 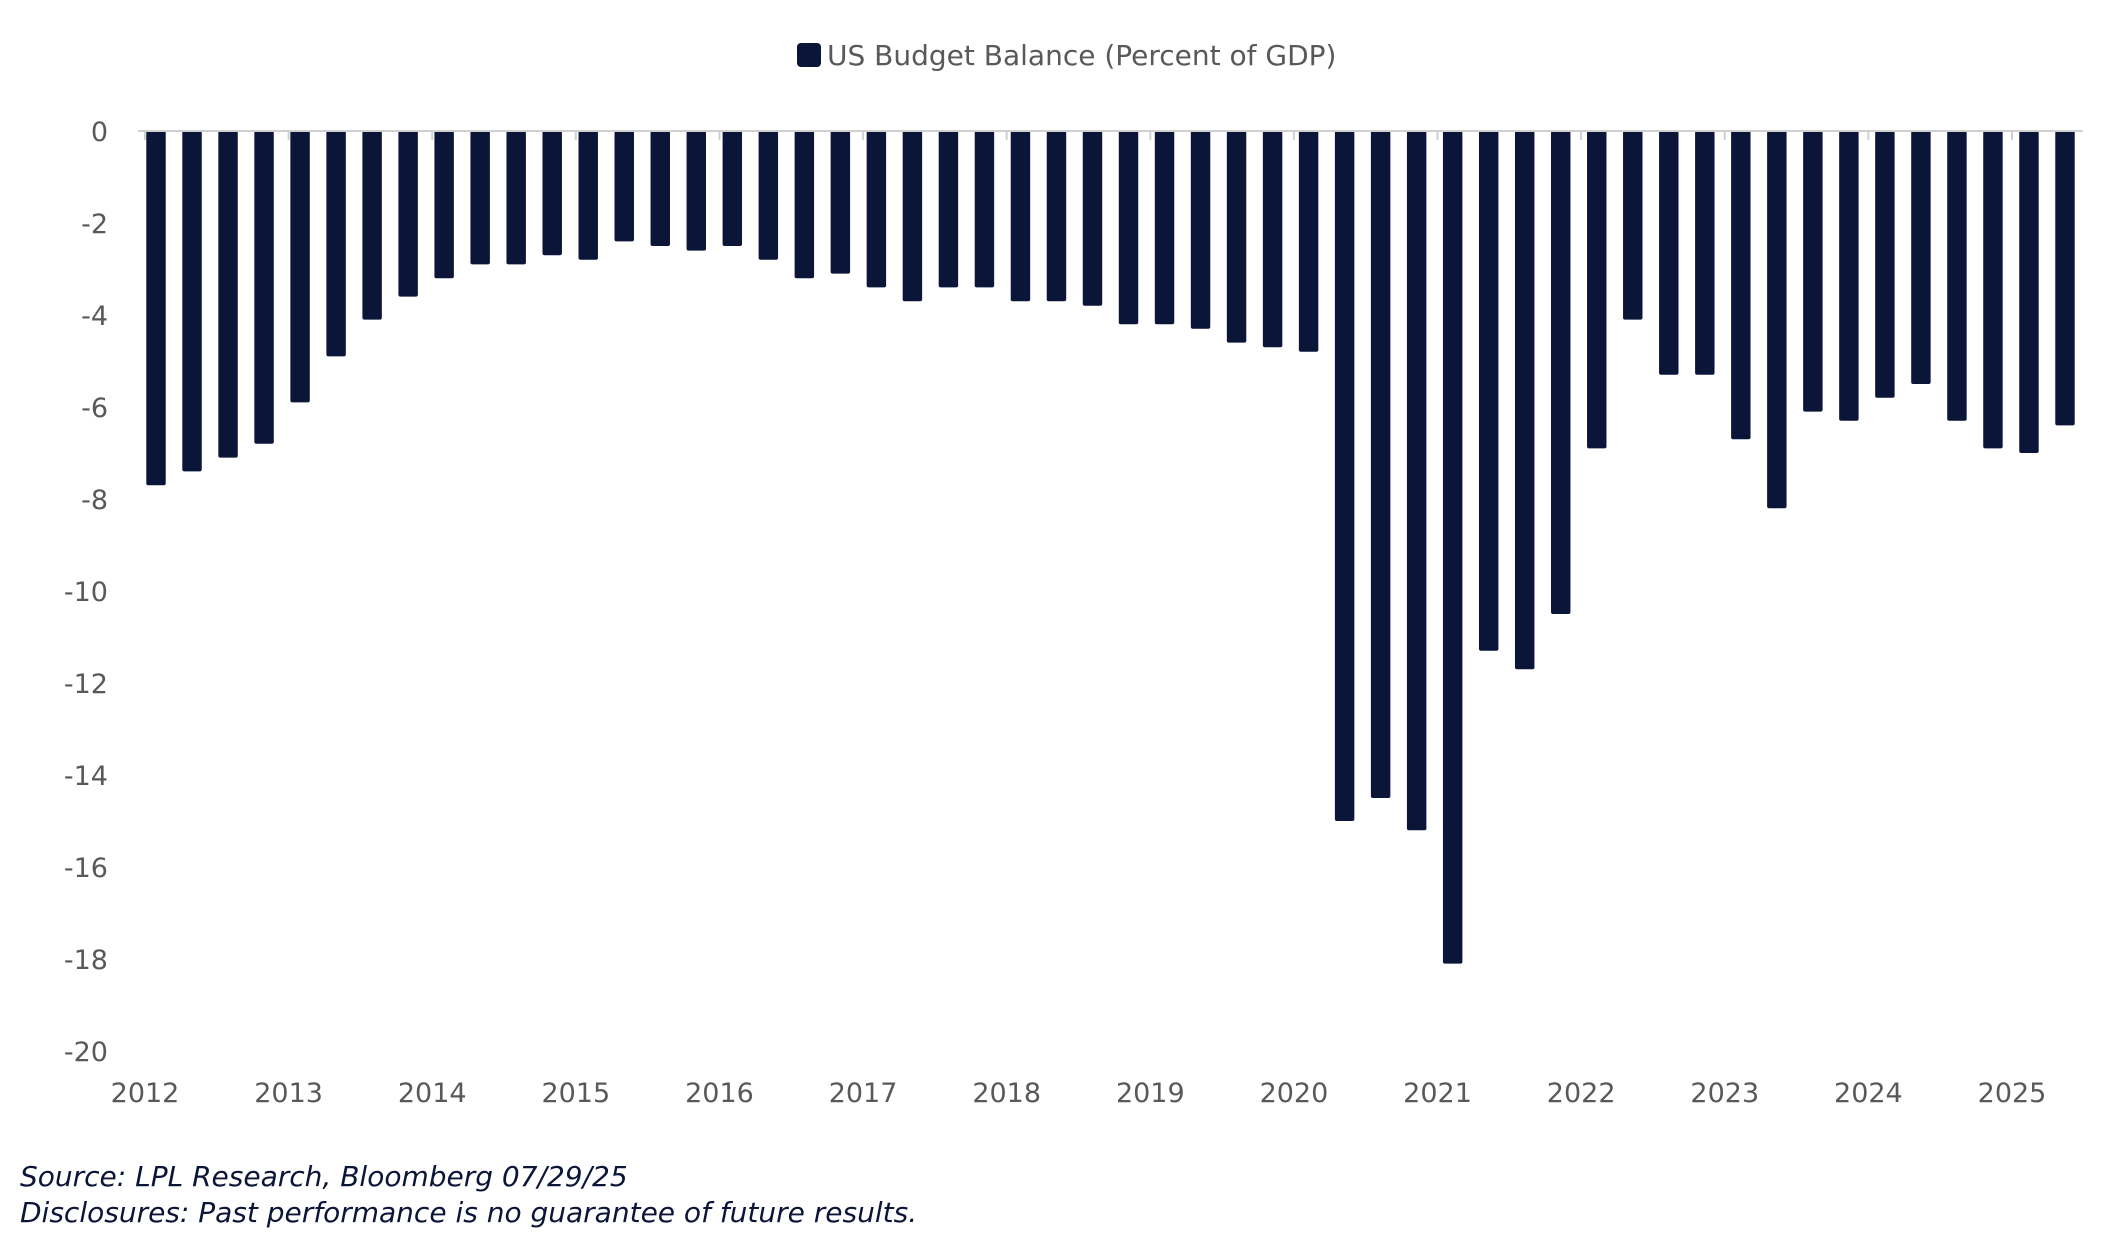 I want to click on y-axis-ticks: 0 -2 -4 -6 -8 -10 -12 -14 -16 -18 -20, so click(x=86, y=592).